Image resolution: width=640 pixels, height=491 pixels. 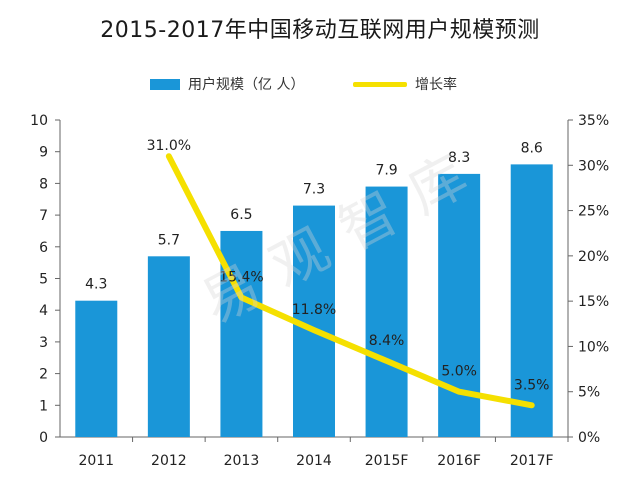 What do you see at coordinates (320, 86) in the screenshot?
I see `legend: 用户规模（亿 人） 增长率` at bounding box center [320, 86].